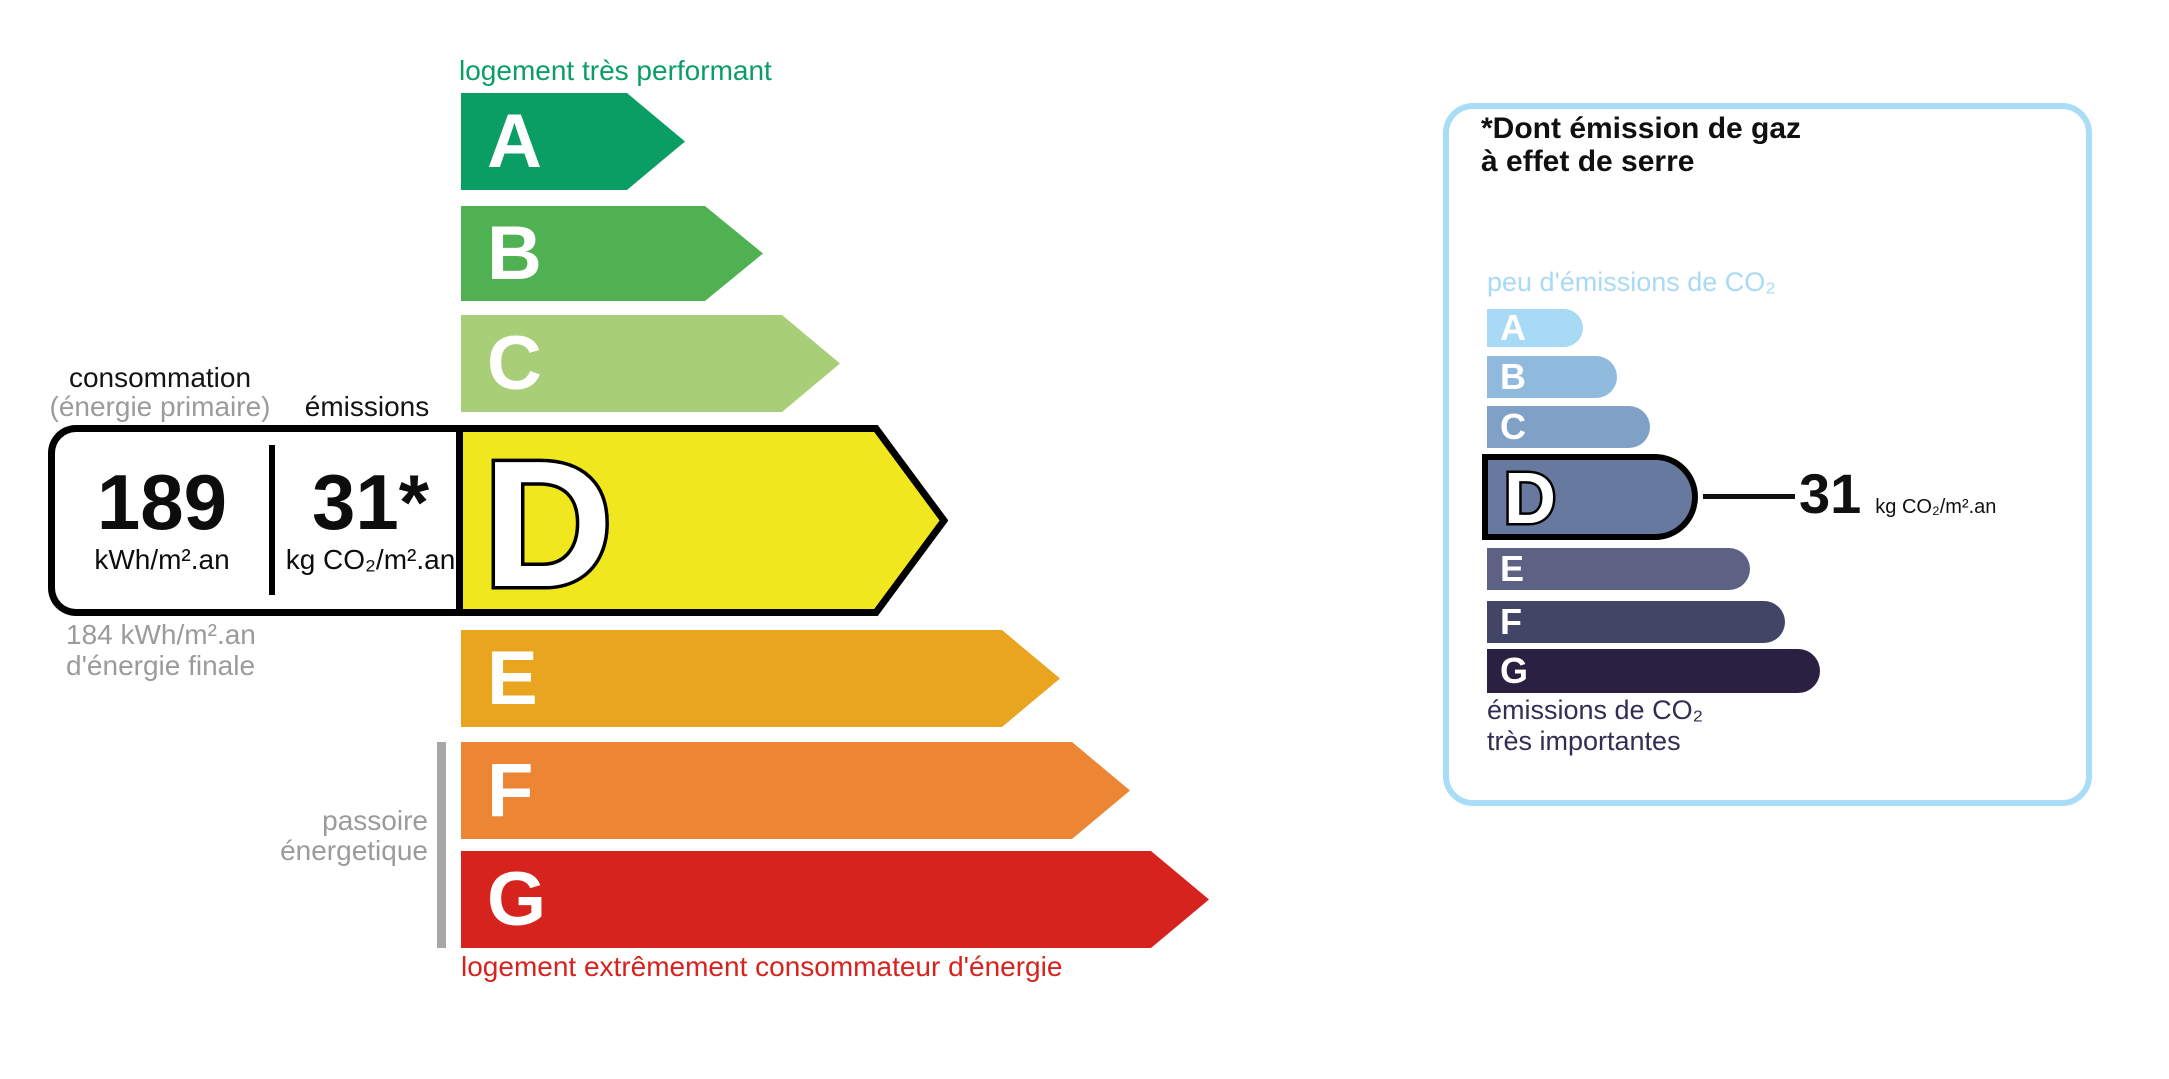 The image size is (2169, 1079). Describe the element at coordinates (1749, 496) in the screenshot. I see `co2-value-connector-line` at that location.